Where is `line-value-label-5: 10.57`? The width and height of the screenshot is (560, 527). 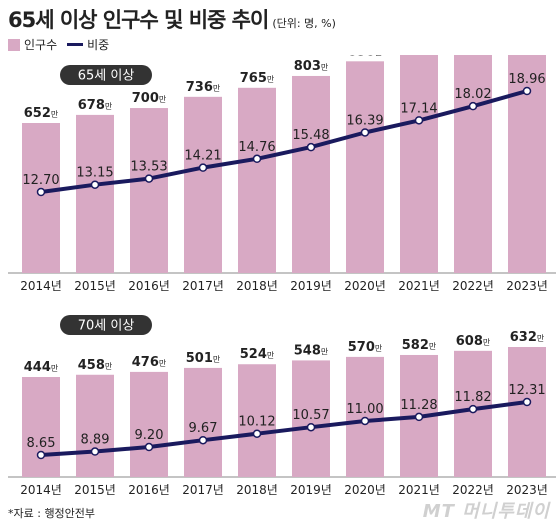
line-value-label-5: 10.57 is located at coordinates (310, 415).